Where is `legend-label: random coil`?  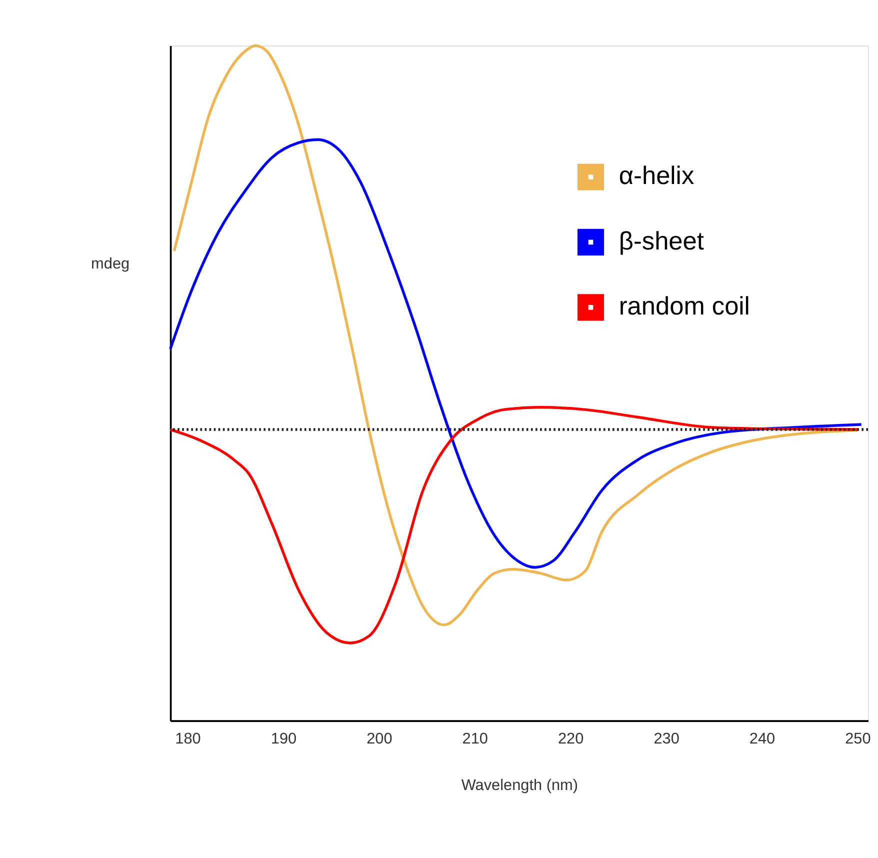
legend-label: random coil is located at coordinates (684, 306).